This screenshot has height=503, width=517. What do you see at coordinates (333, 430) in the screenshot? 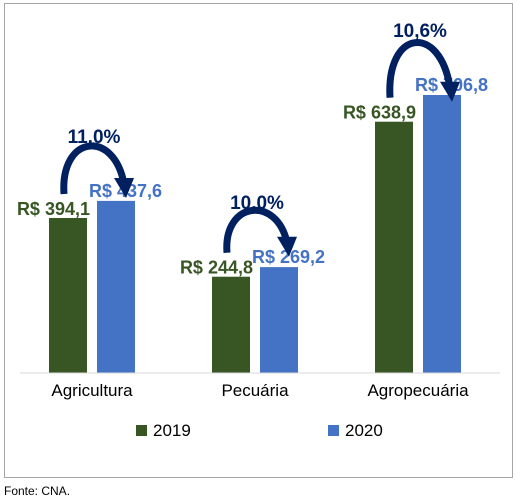
I see `legend-swatch-2020` at bounding box center [333, 430].